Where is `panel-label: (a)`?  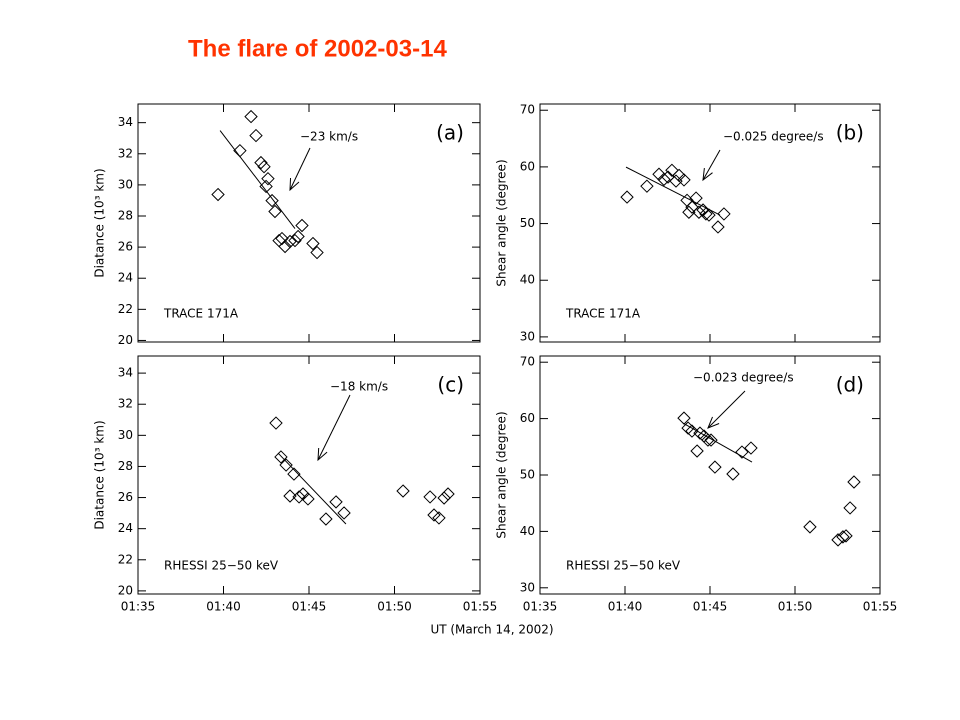
panel-label: (a) is located at coordinates (450, 133).